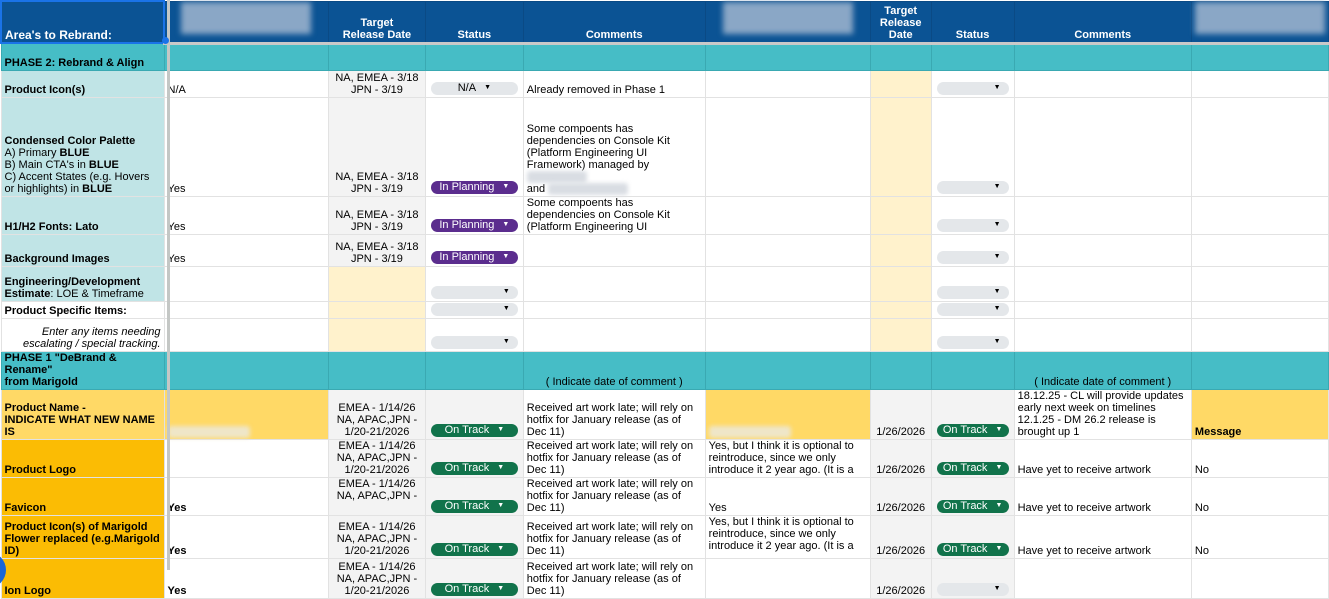 The image size is (1329, 599). I want to click on cell-target-date: NA, EMEA - 3/18 JPN - 3/19, so click(376, 250).